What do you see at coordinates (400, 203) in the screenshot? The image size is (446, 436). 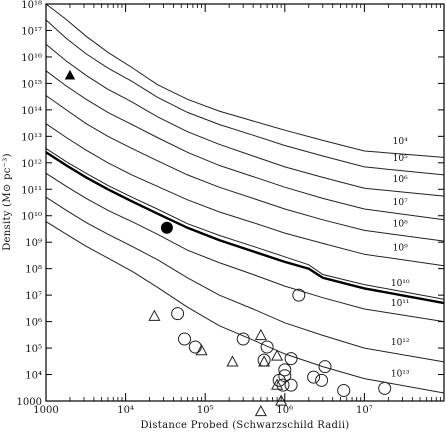 I see `curve-label-3: 10⁷` at bounding box center [400, 203].